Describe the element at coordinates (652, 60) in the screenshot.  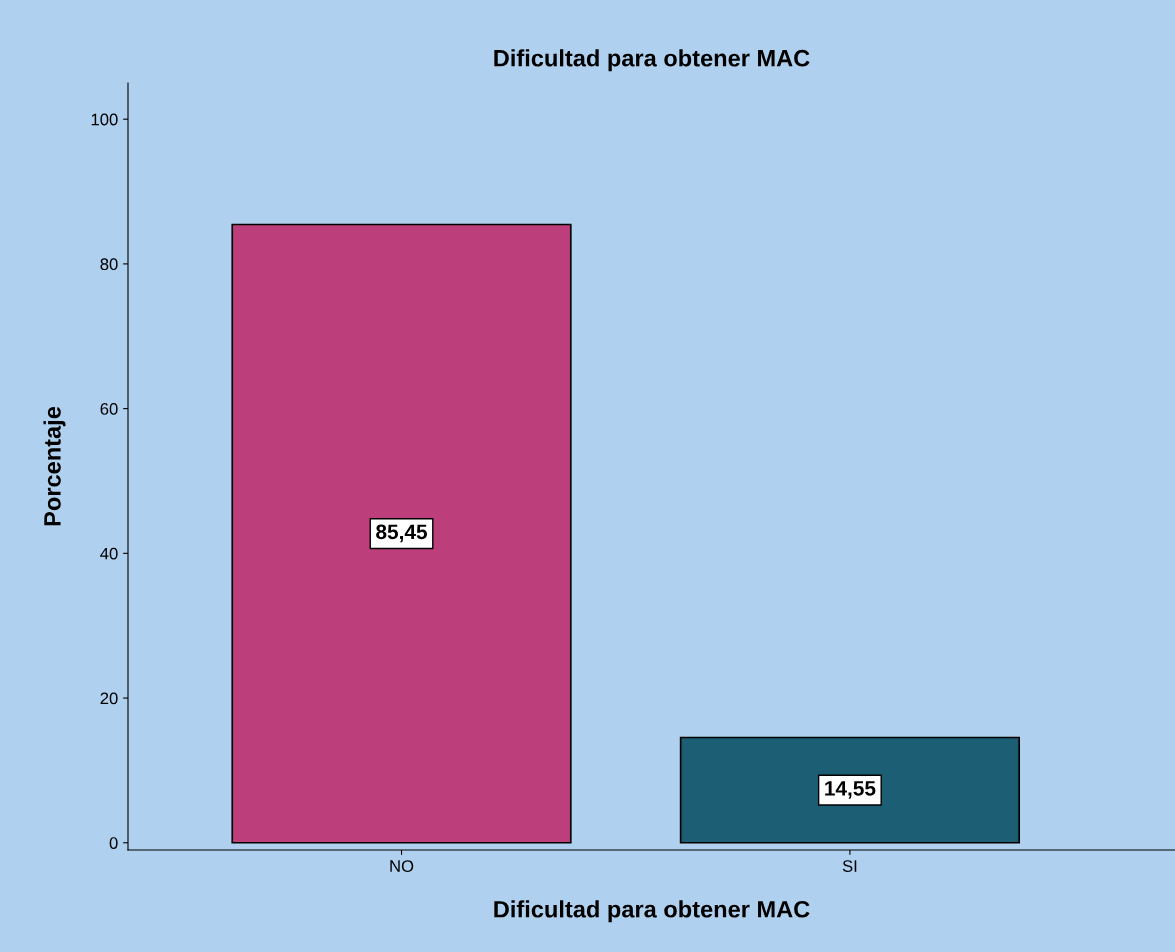
I see `chart-title: Dificultad para obtener MAC` at that location.